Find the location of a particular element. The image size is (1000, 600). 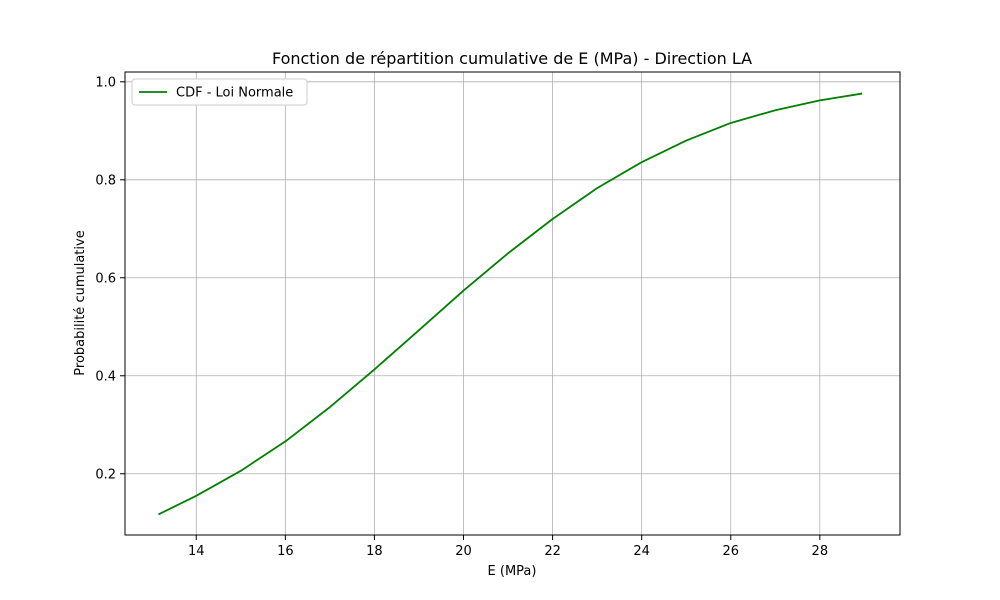

x-axis: 14 16 18 20 22 24 26 28 is located at coordinates (508, 547).